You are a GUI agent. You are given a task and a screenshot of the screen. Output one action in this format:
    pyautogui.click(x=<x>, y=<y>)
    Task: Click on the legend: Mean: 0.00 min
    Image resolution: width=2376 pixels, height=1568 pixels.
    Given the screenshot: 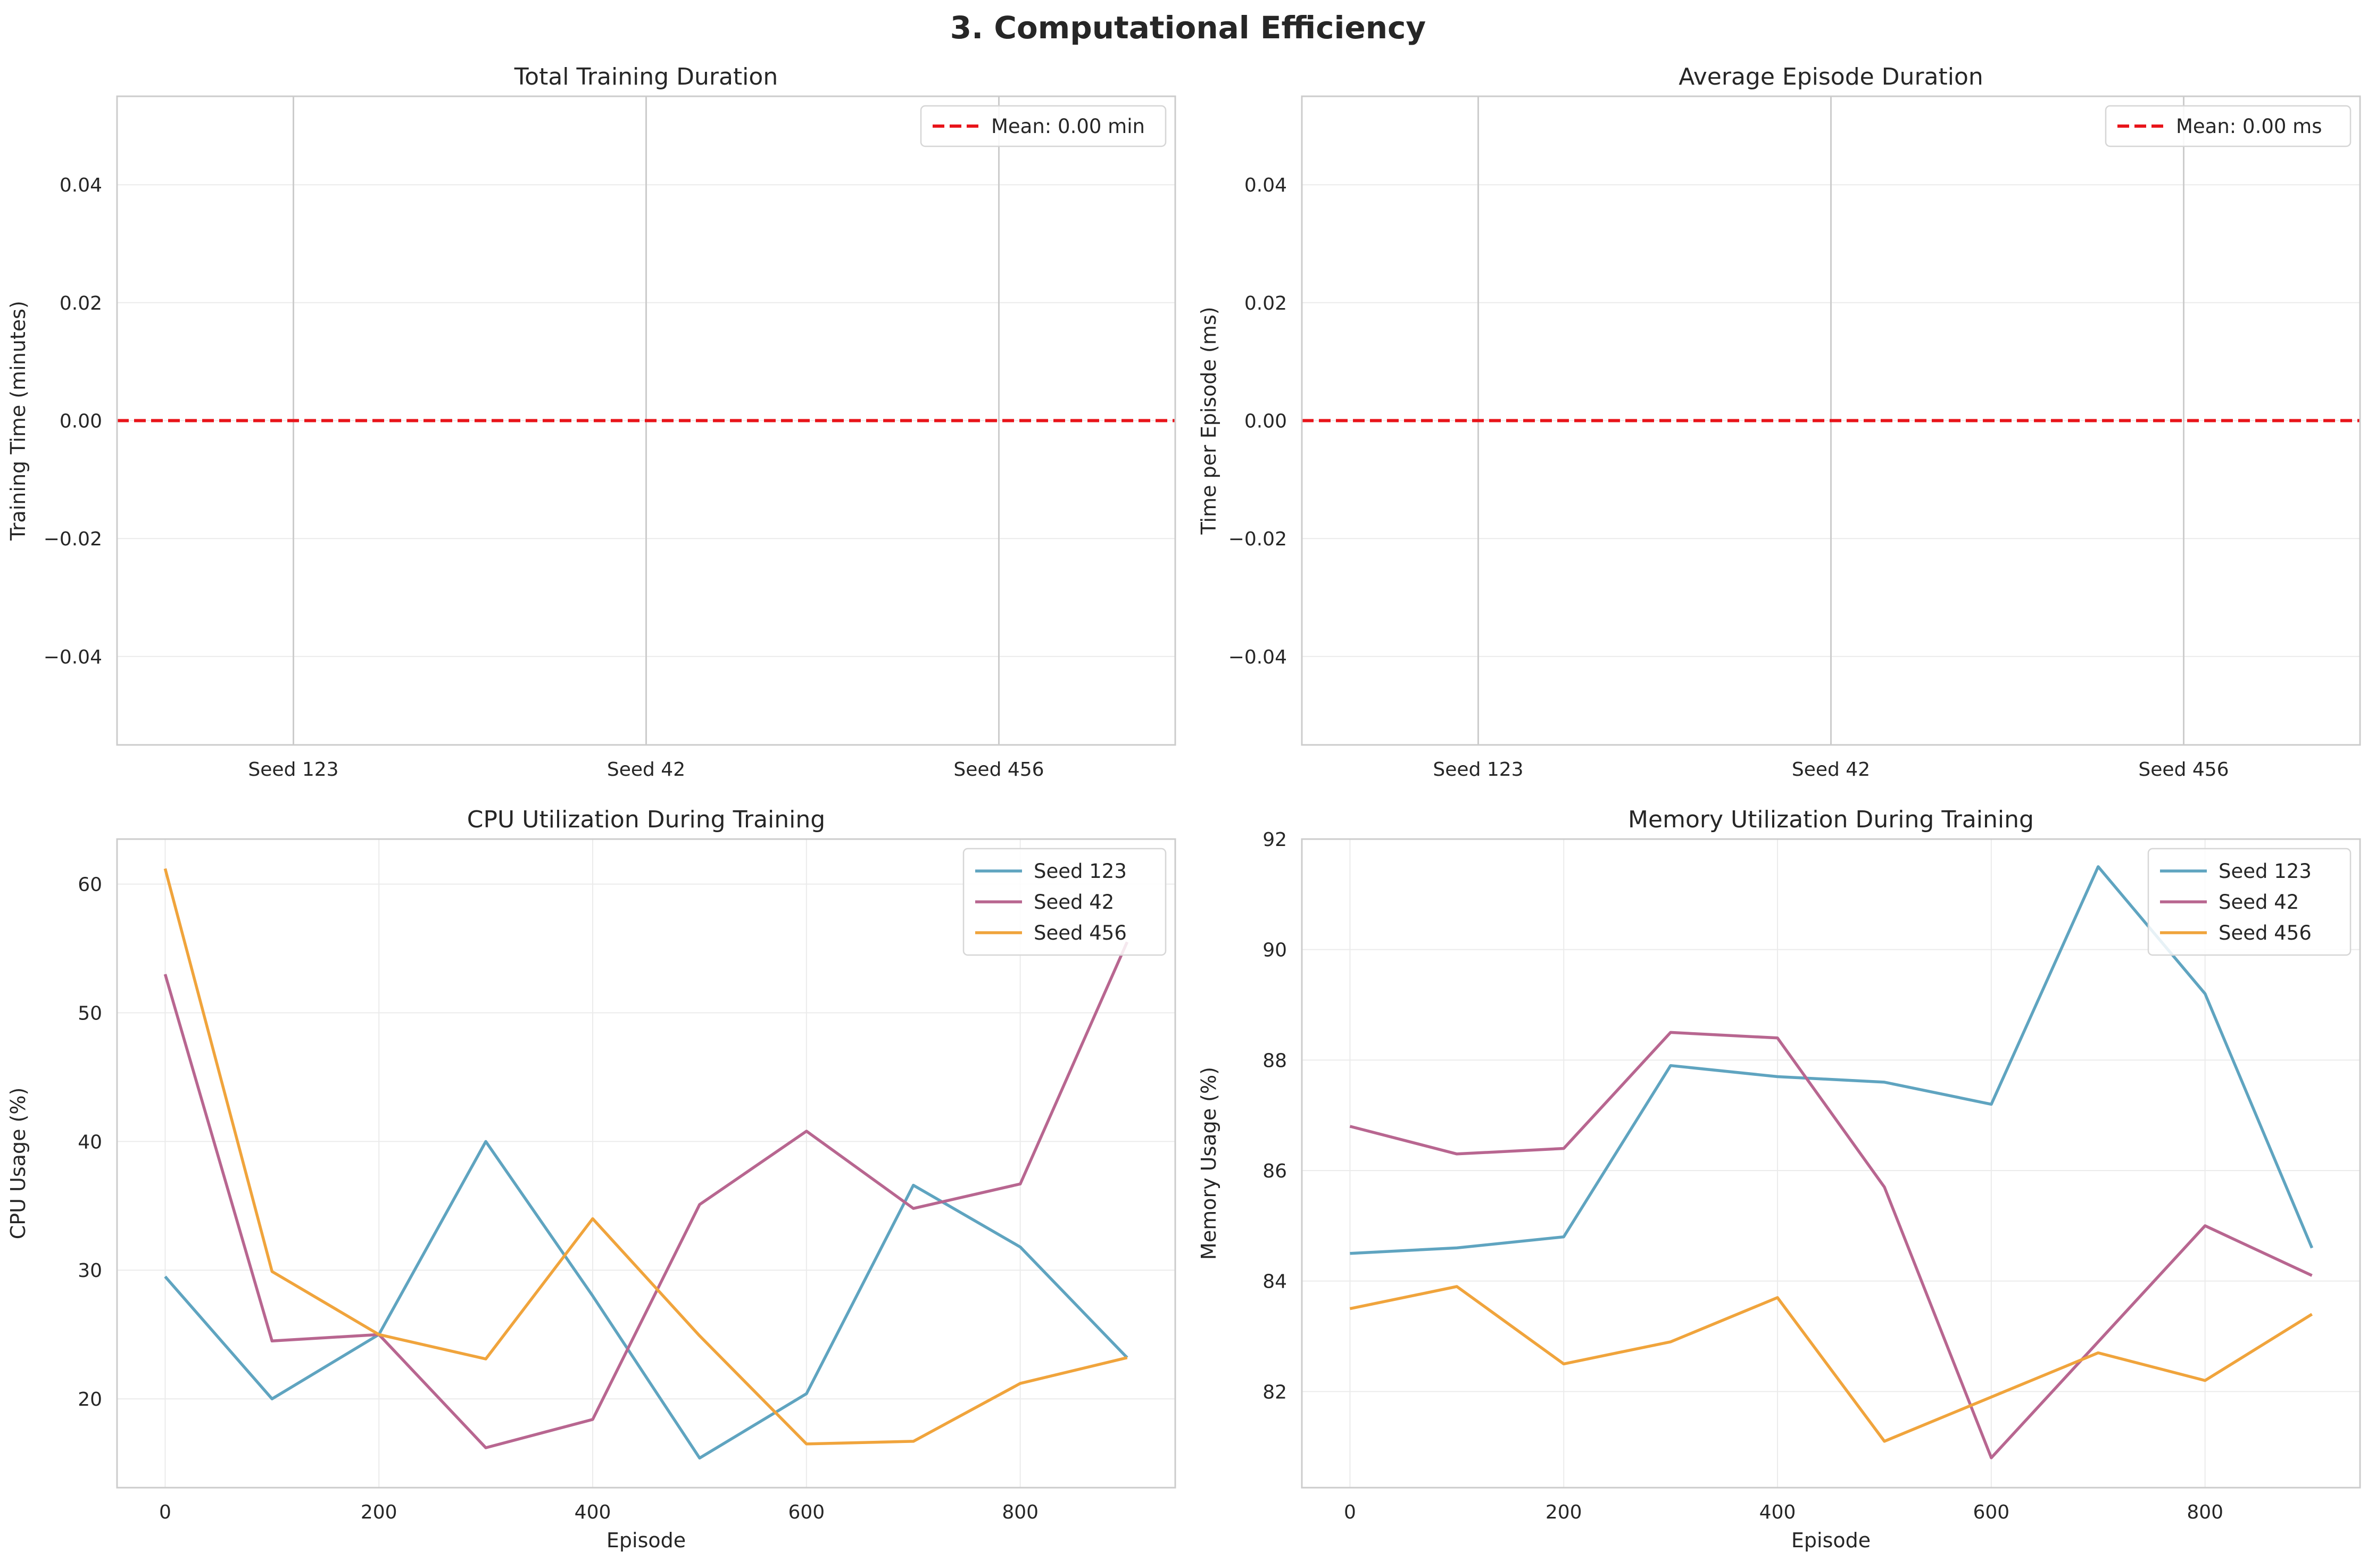 What is the action you would take?
    pyautogui.click(x=1043, y=126)
    